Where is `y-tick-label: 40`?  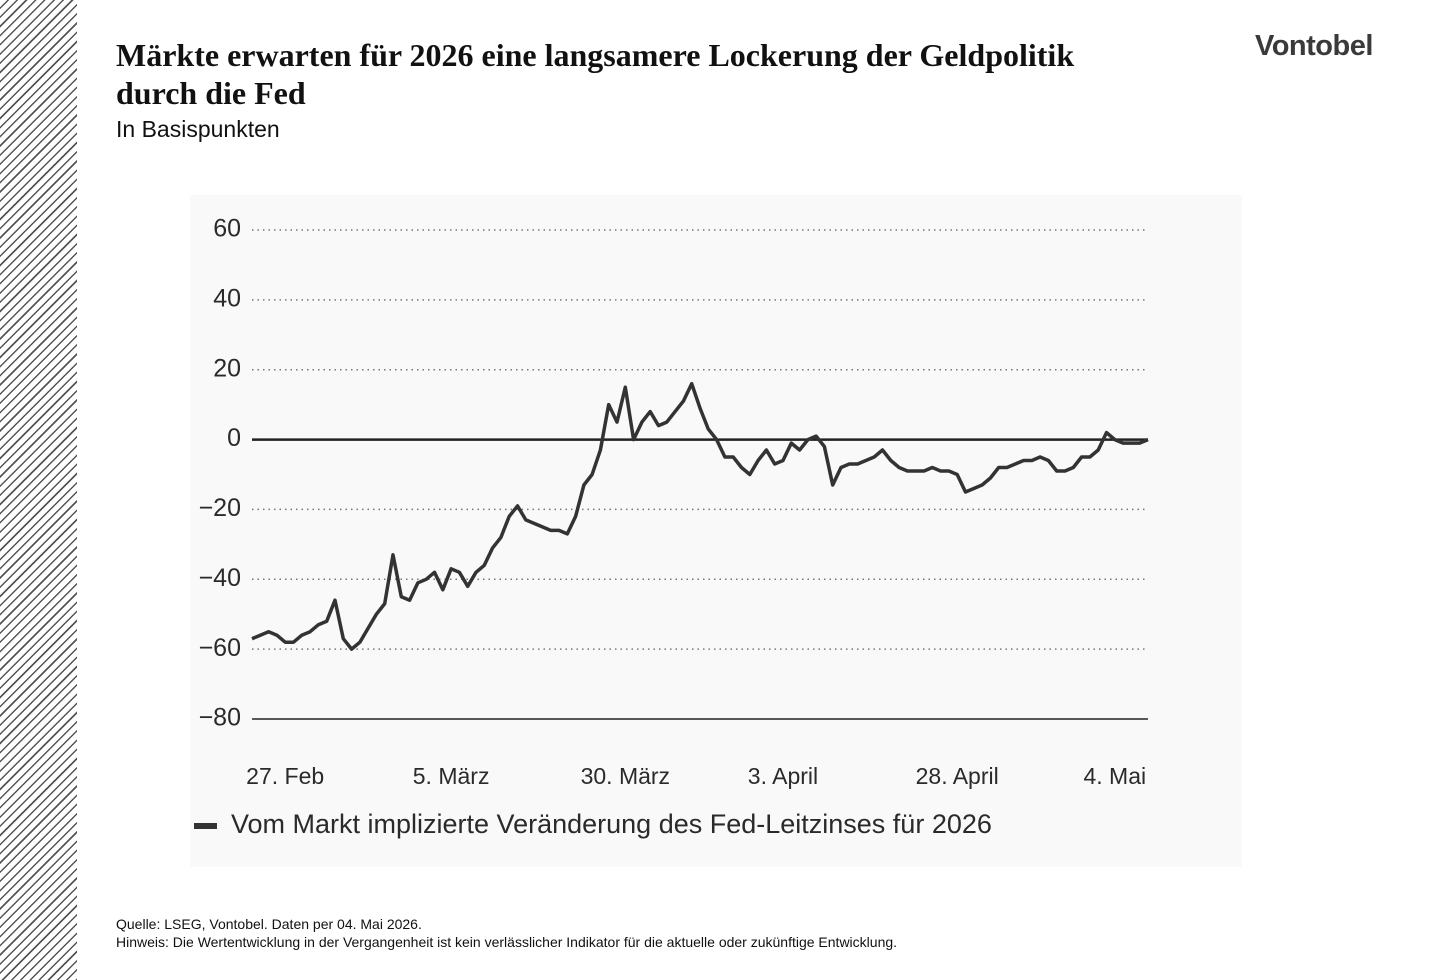 y-tick-label: 40 is located at coordinates (227, 298).